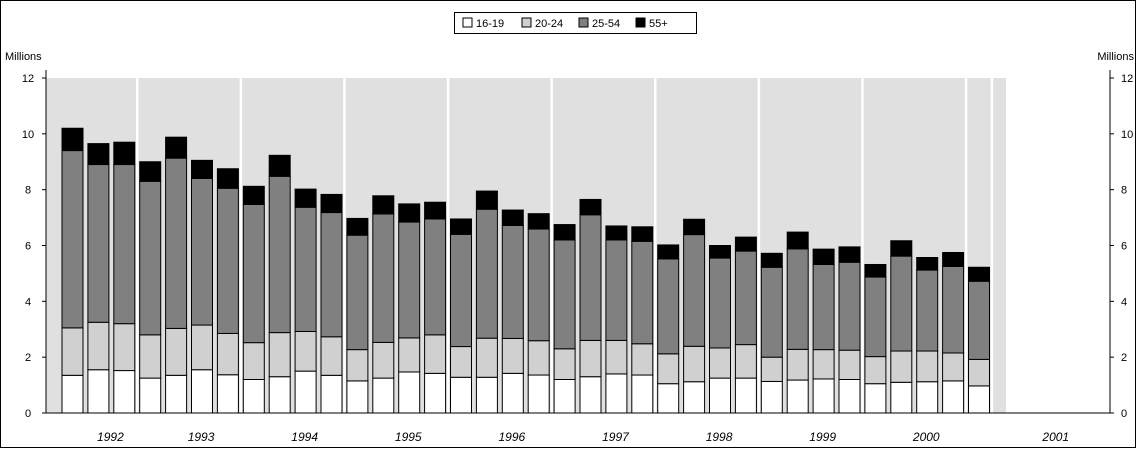 The image size is (1136, 453). I want to click on bar-31-series-55+, so click(875, 270).